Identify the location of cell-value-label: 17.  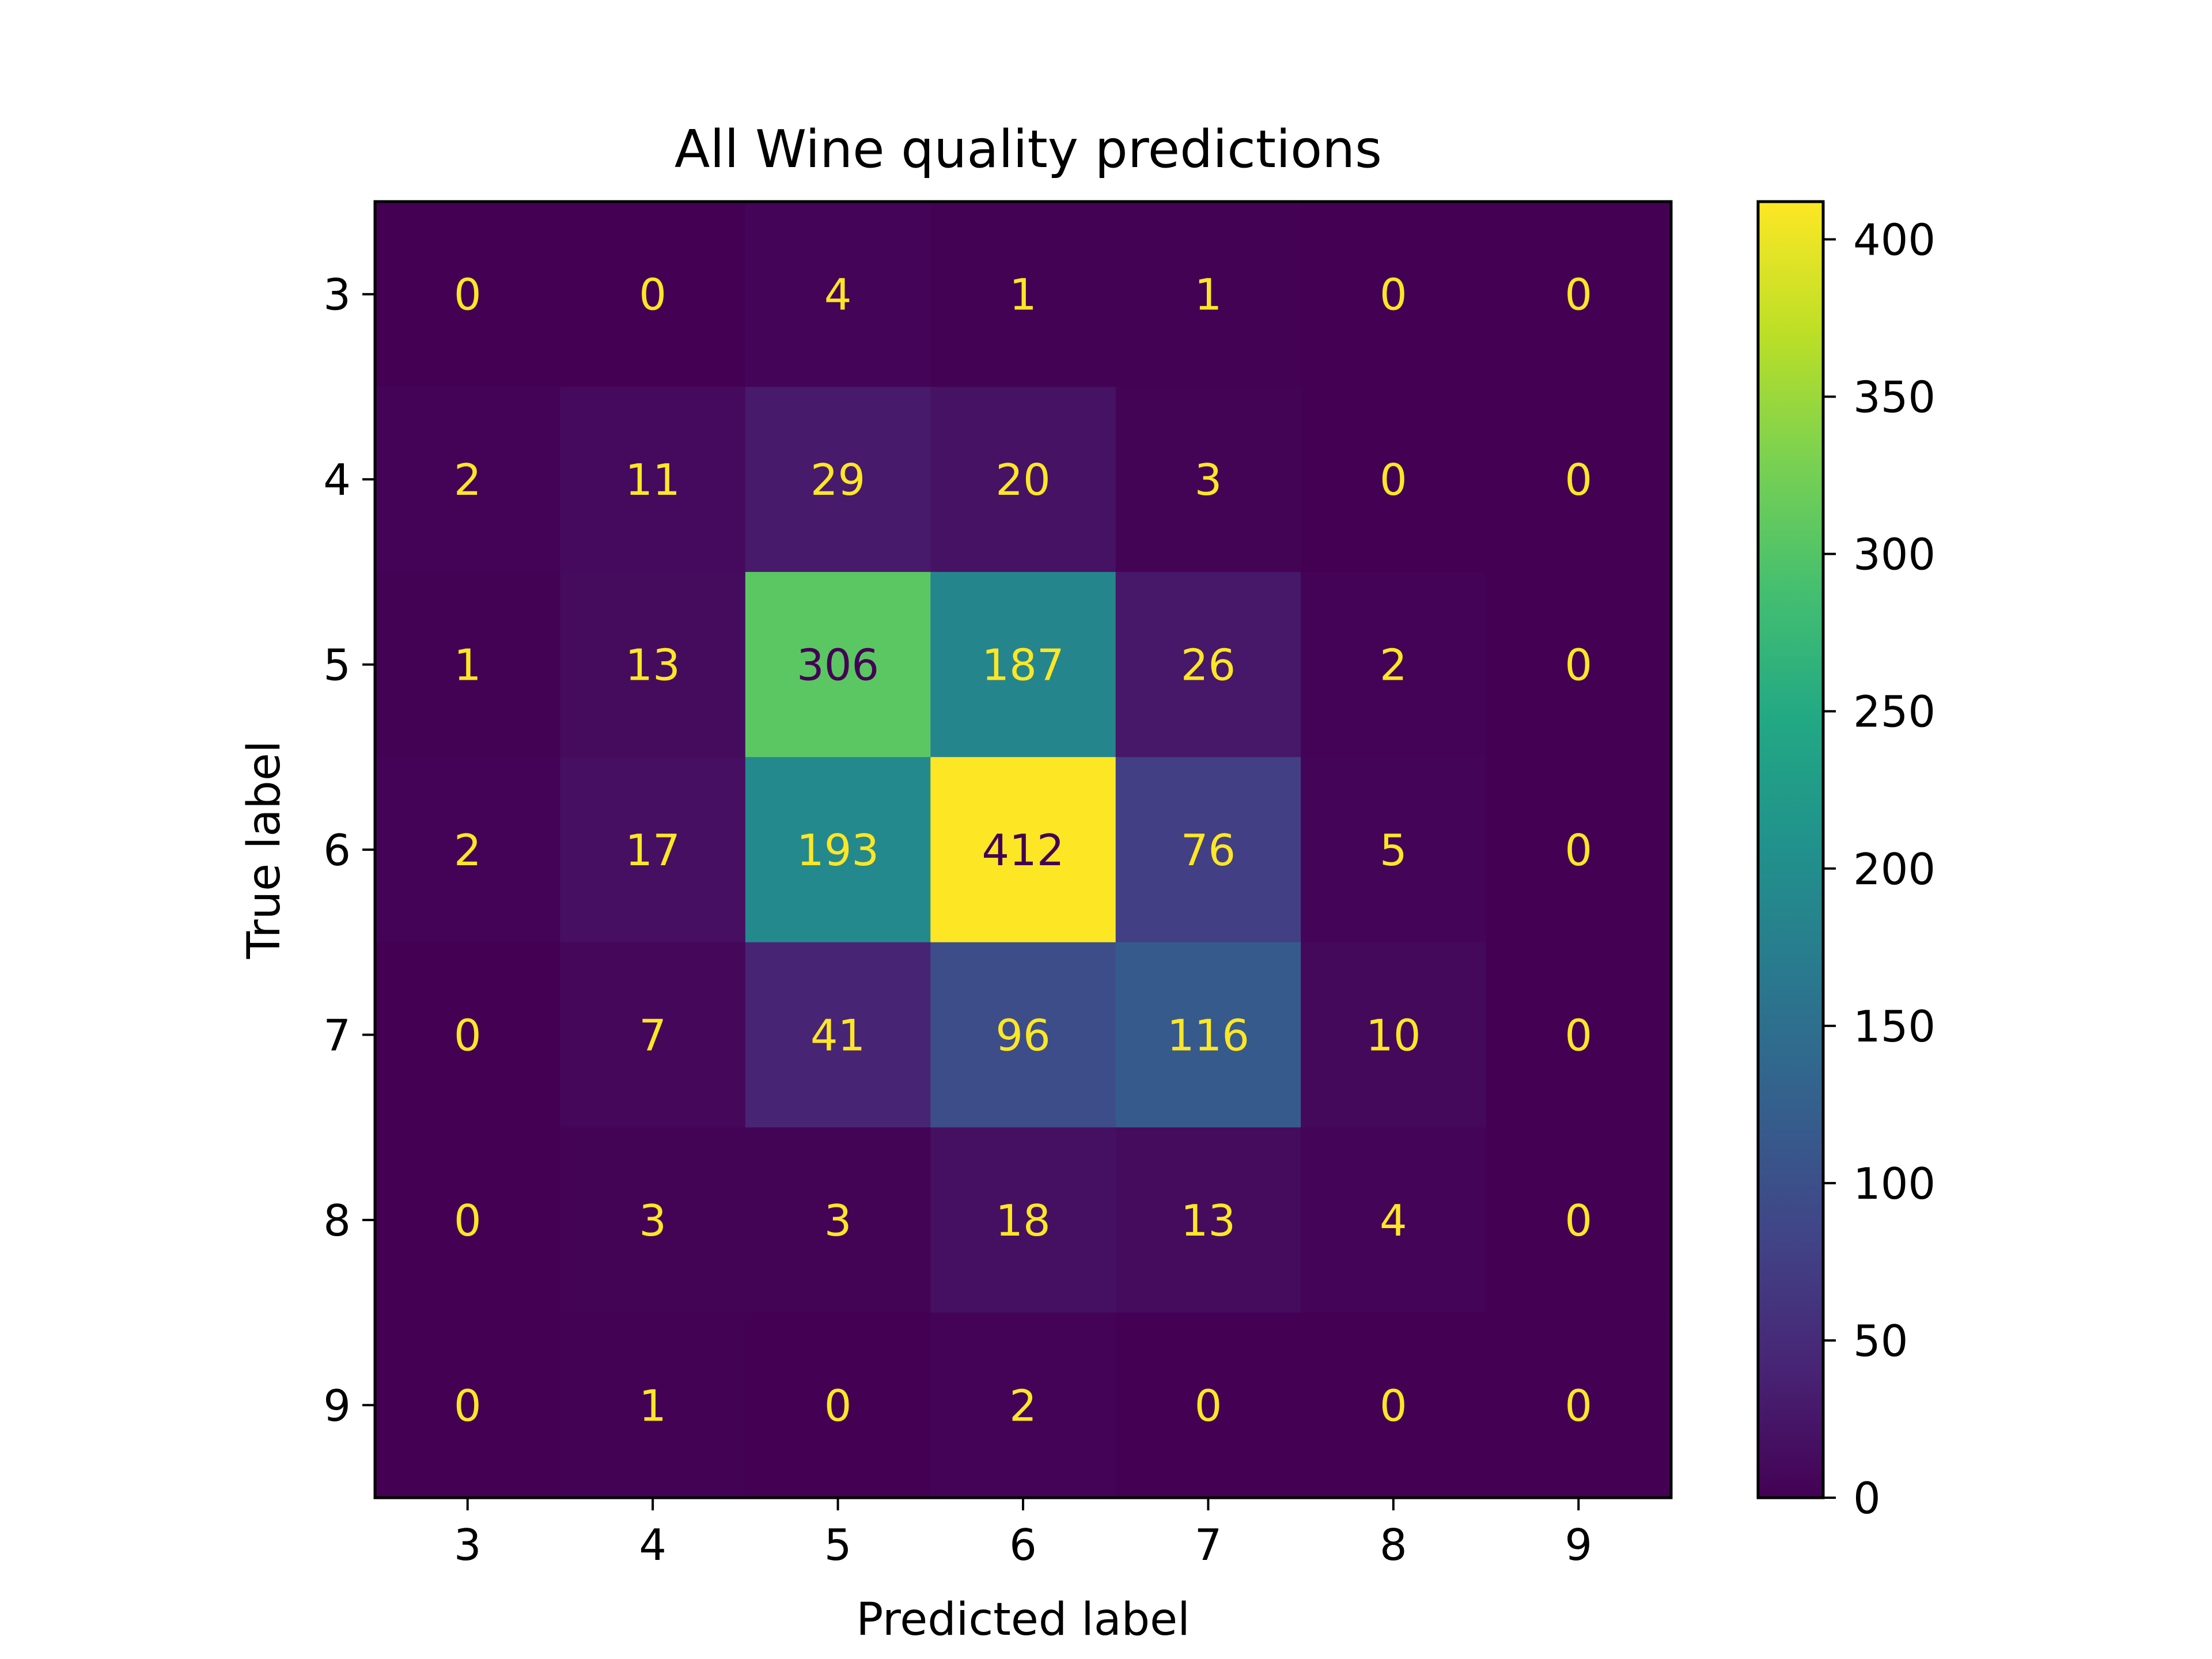
(652, 850).